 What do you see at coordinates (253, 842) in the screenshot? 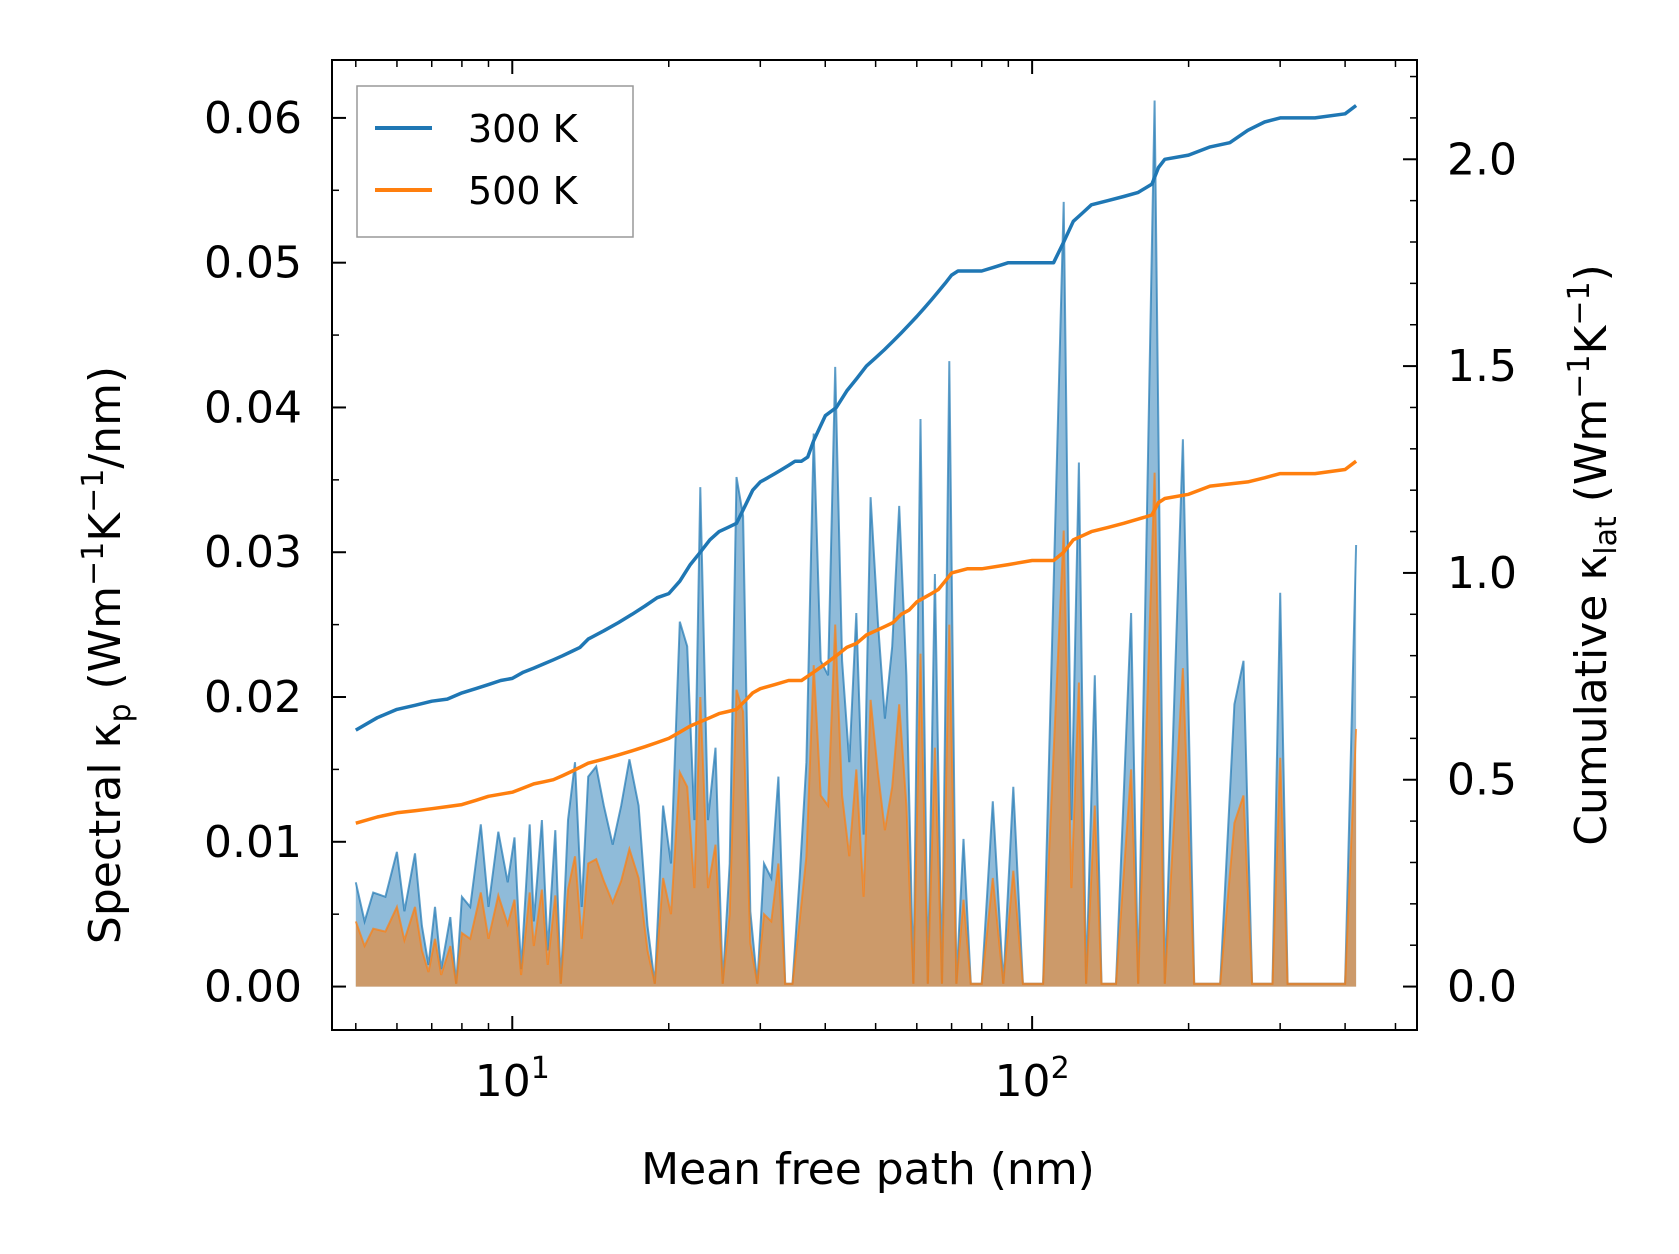
I see `y-left-tick-label-1: 0.01` at bounding box center [253, 842].